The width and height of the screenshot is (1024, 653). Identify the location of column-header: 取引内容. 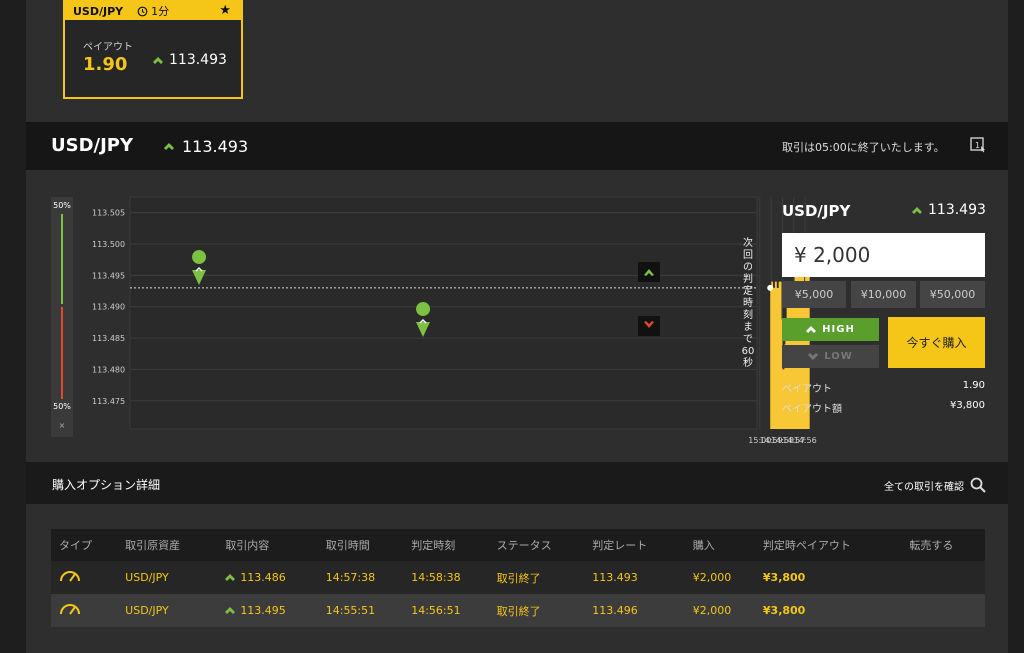
(267, 545).